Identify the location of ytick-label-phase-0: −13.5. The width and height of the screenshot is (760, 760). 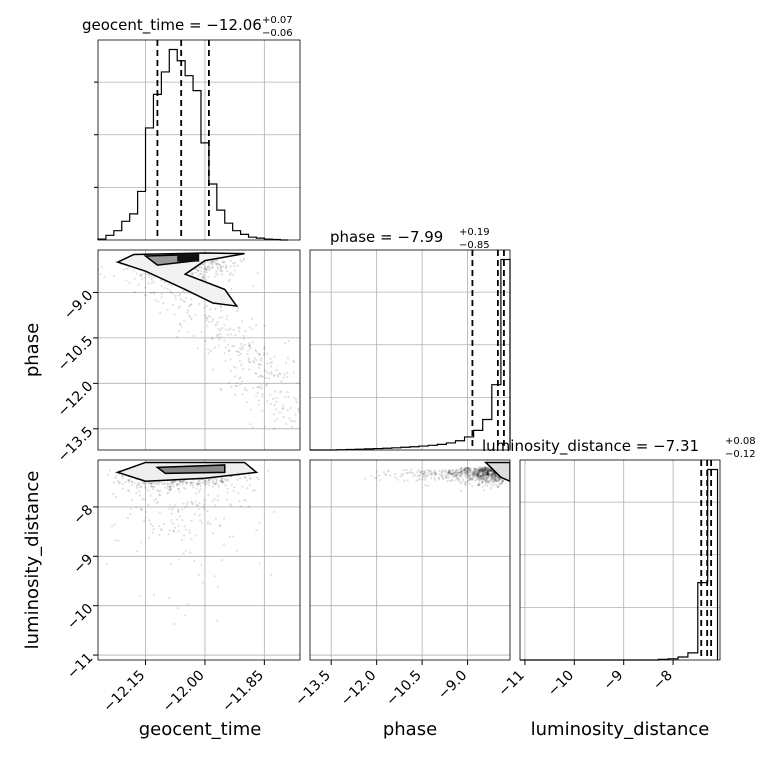
(76, 445).